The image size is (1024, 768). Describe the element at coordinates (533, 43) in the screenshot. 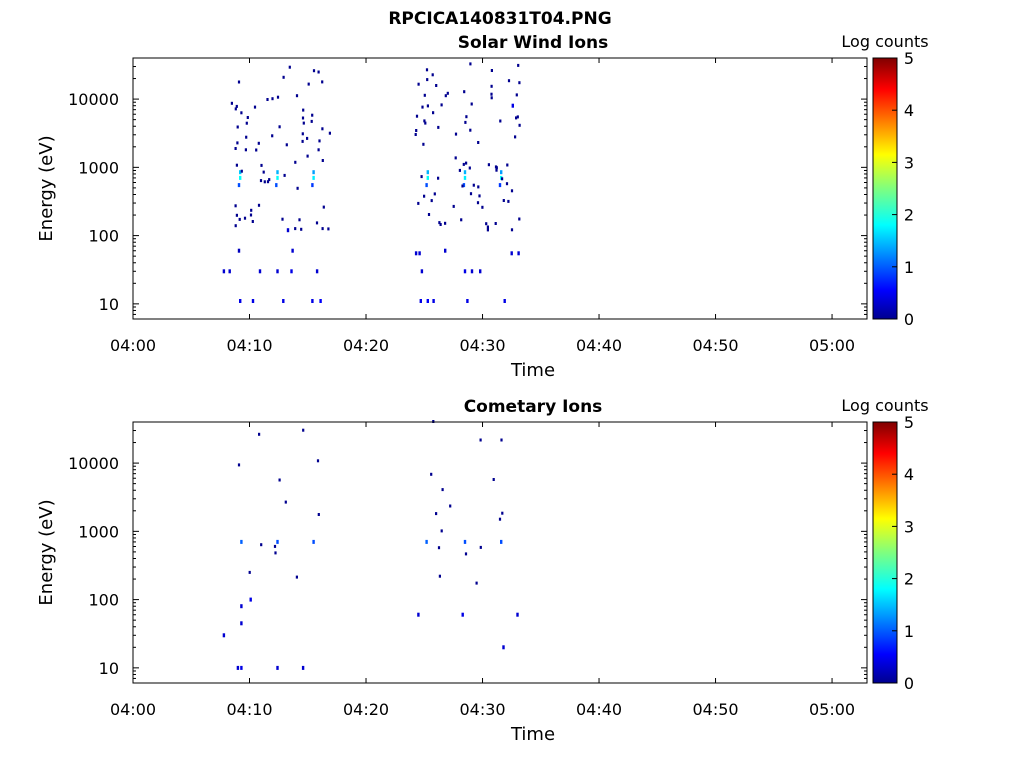

I see `panel-title: Solar Wind Ions` at that location.